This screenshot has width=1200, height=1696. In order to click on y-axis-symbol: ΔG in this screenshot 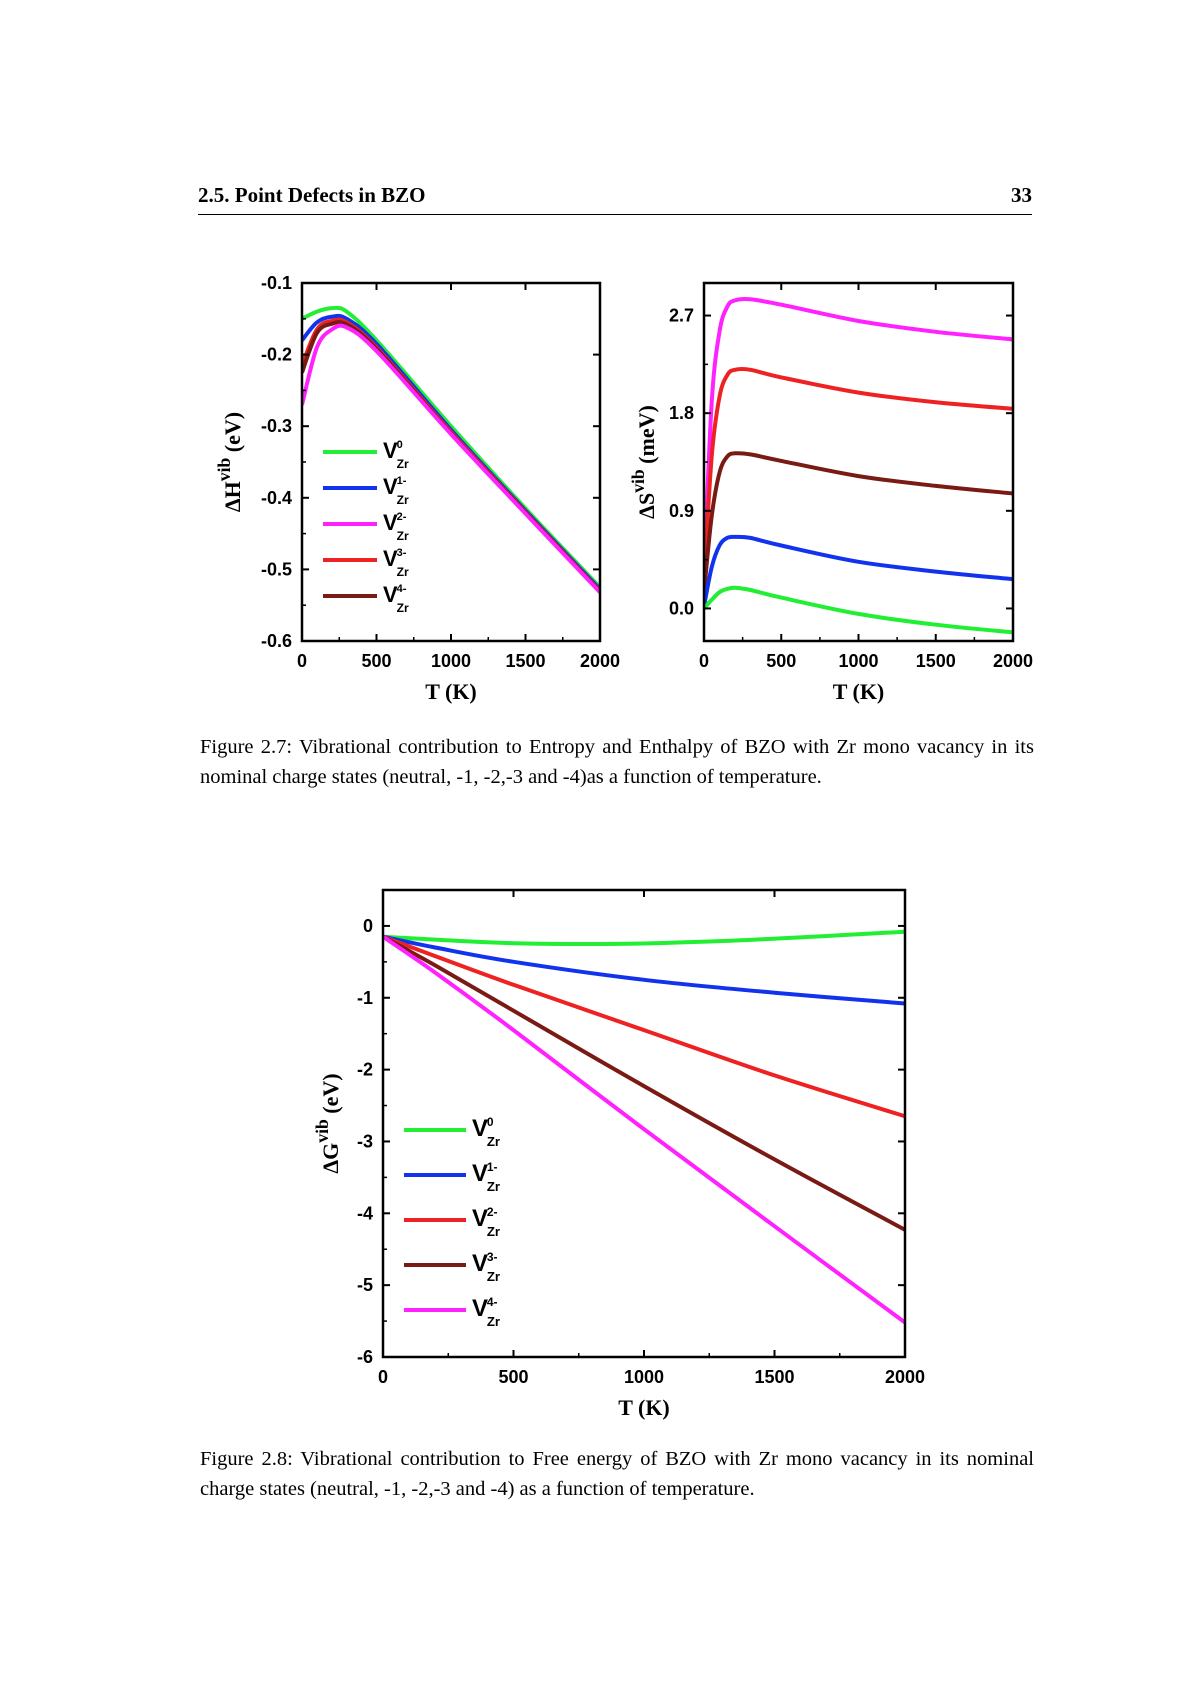, I will do `click(330, 1158)`.